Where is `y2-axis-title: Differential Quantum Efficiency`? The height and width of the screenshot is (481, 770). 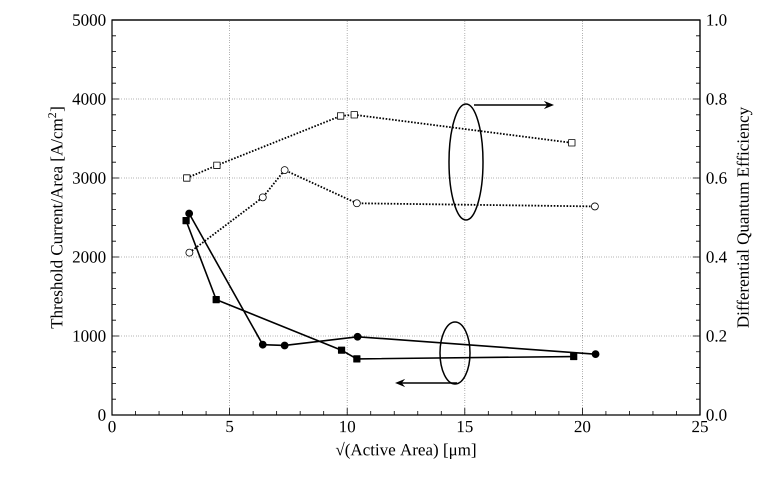
y2-axis-title: Differential Quantum Efficiency is located at coordinates (744, 217).